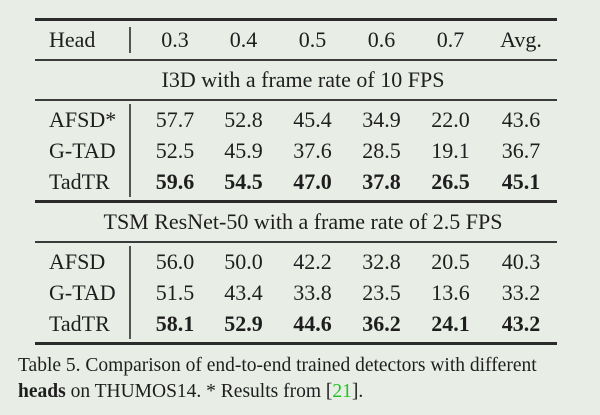  Describe the element at coordinates (312, 261) in the screenshot. I see `cell-value: 42.2` at that location.